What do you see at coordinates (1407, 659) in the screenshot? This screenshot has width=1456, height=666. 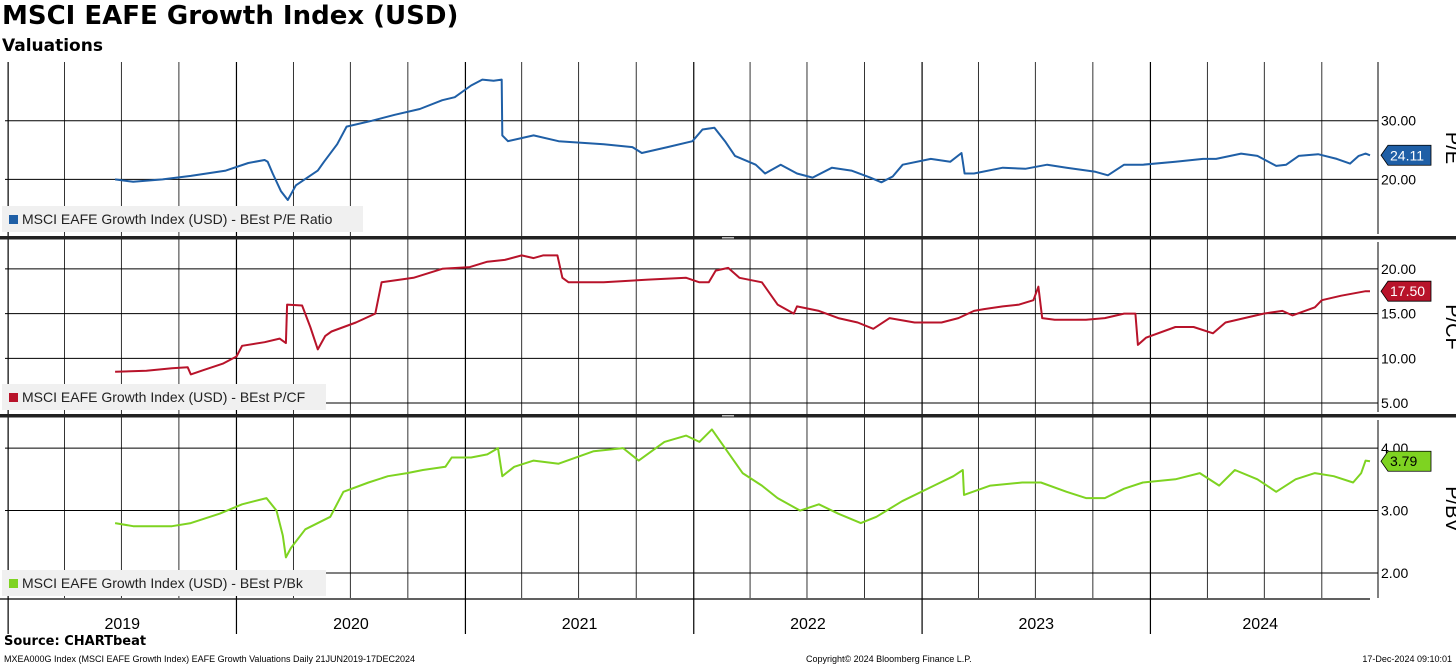 I see `footer-timestamp: 17-Dec-2024 09:10:01` at bounding box center [1407, 659].